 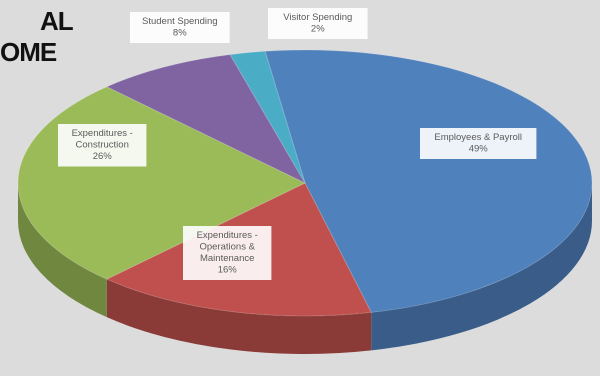 I want to click on label-line: Construction, so click(x=102, y=145).